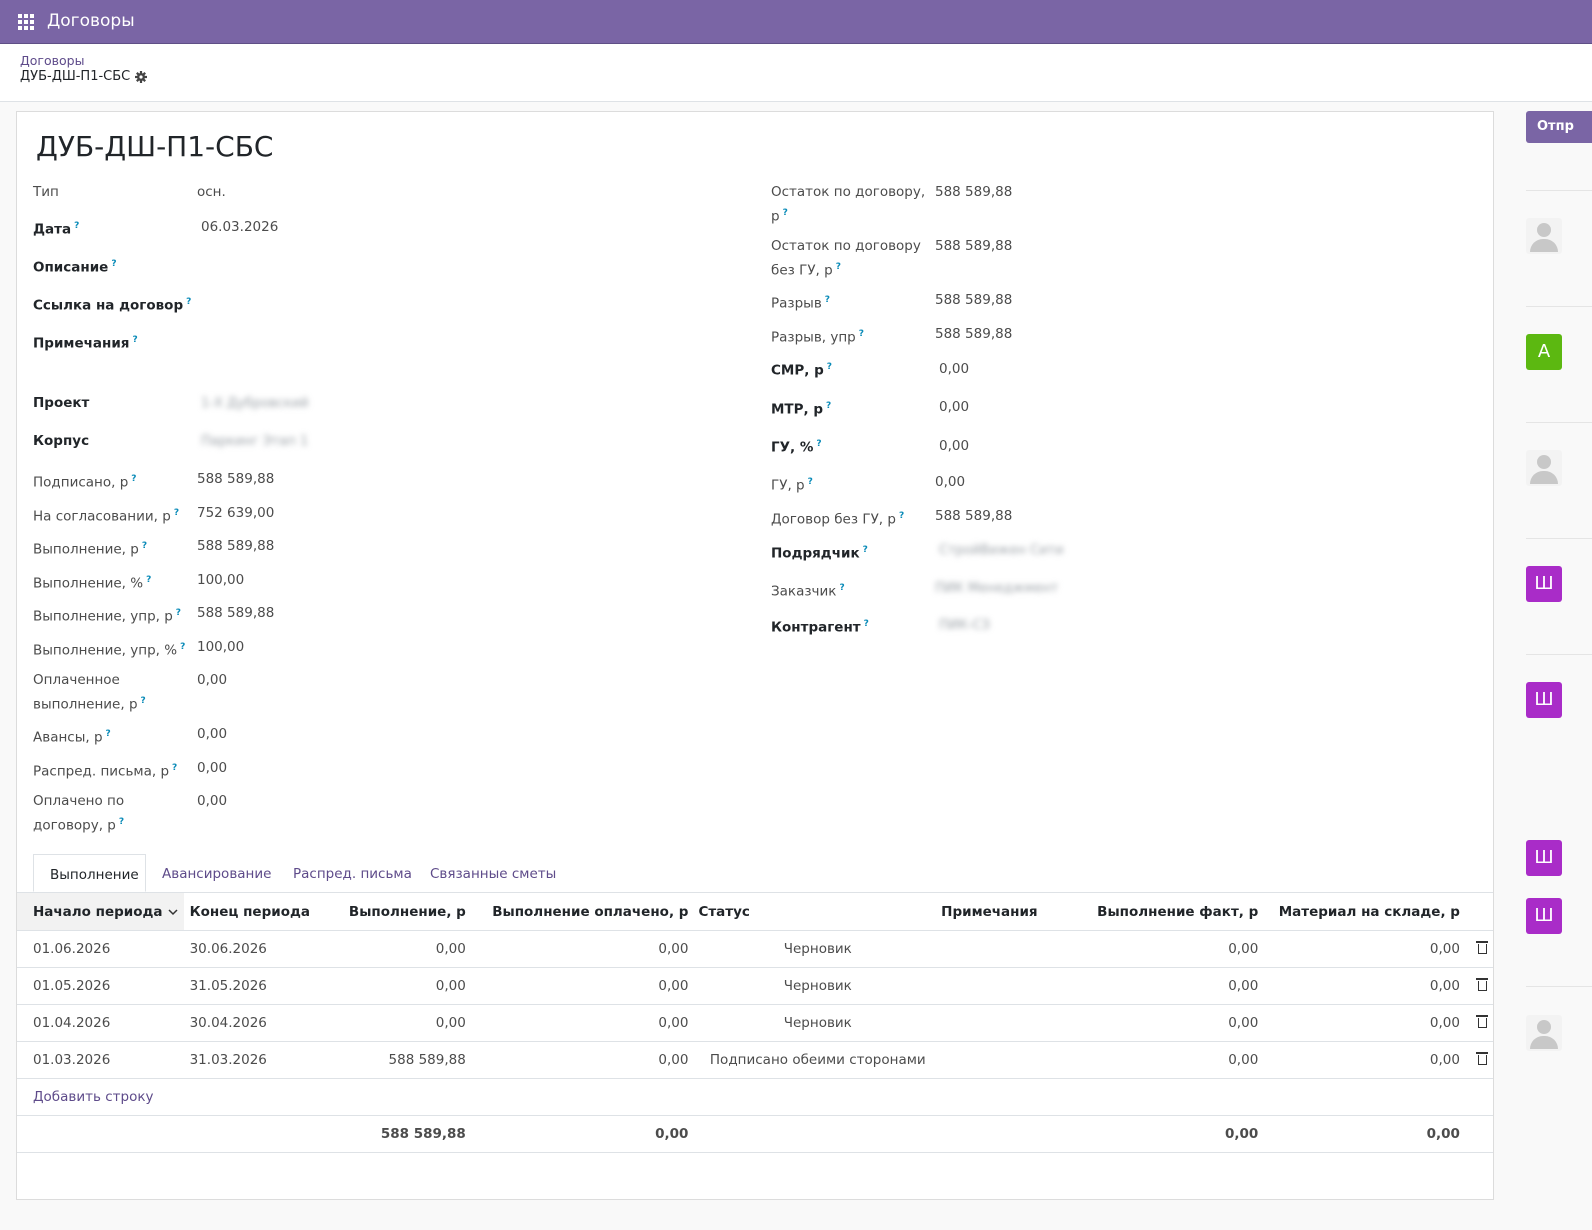  What do you see at coordinates (173, 911) in the screenshot?
I see `chevron-down-icon` at bounding box center [173, 911].